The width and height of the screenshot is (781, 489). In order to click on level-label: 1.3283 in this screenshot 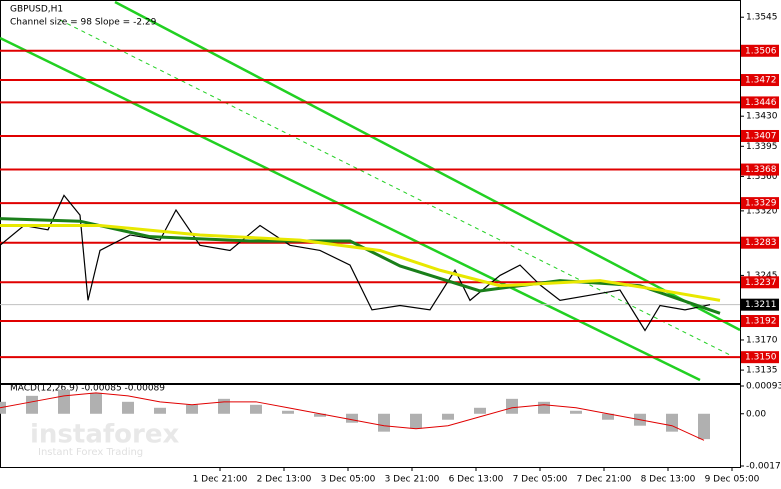, I will do `click(761, 243)`.